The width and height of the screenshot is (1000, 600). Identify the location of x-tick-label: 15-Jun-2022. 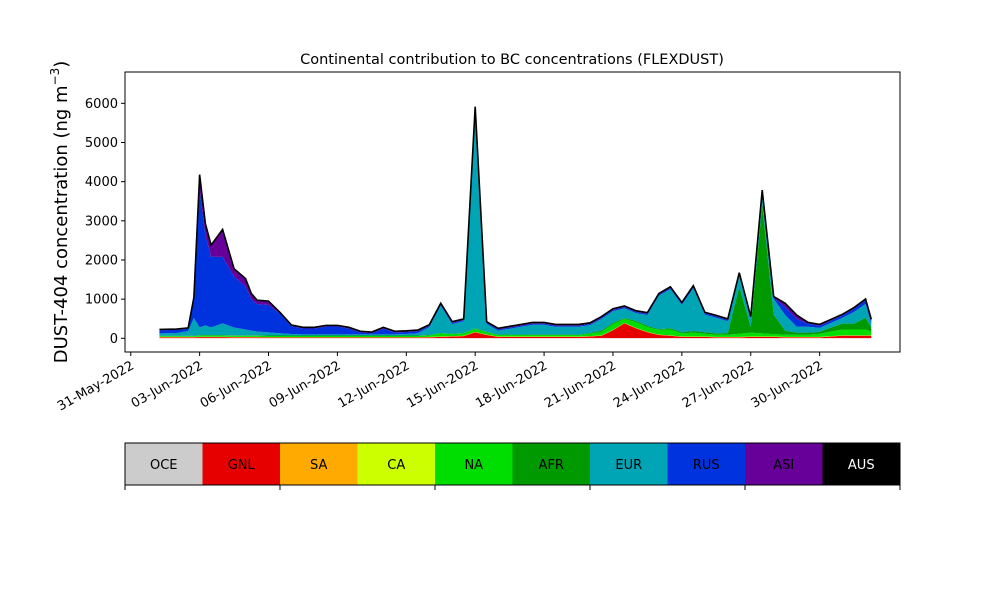
(442, 384).